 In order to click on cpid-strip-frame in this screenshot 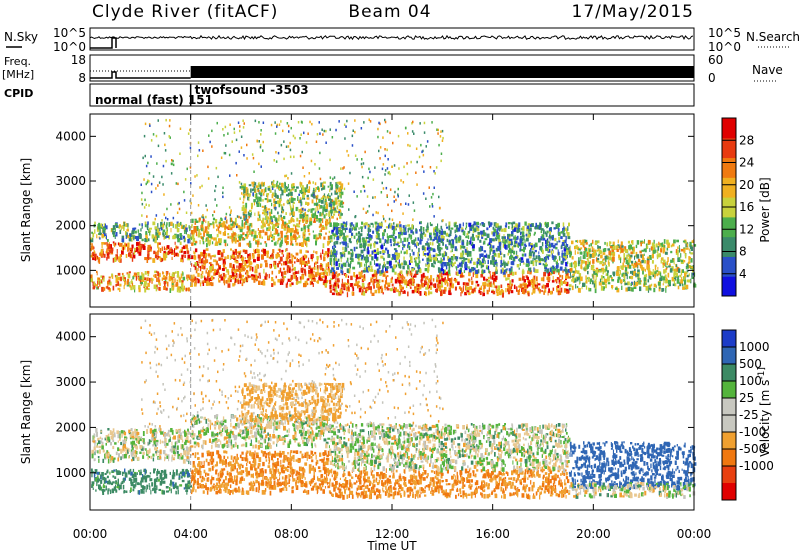, I will do `click(392, 95)`.